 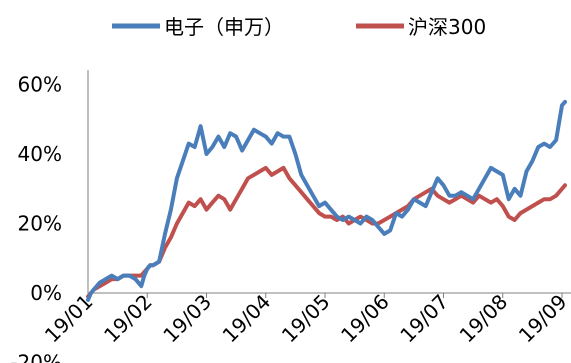 What do you see at coordinates (365, 319) in the screenshot?
I see `x-tick-label: 19/06` at bounding box center [365, 319].